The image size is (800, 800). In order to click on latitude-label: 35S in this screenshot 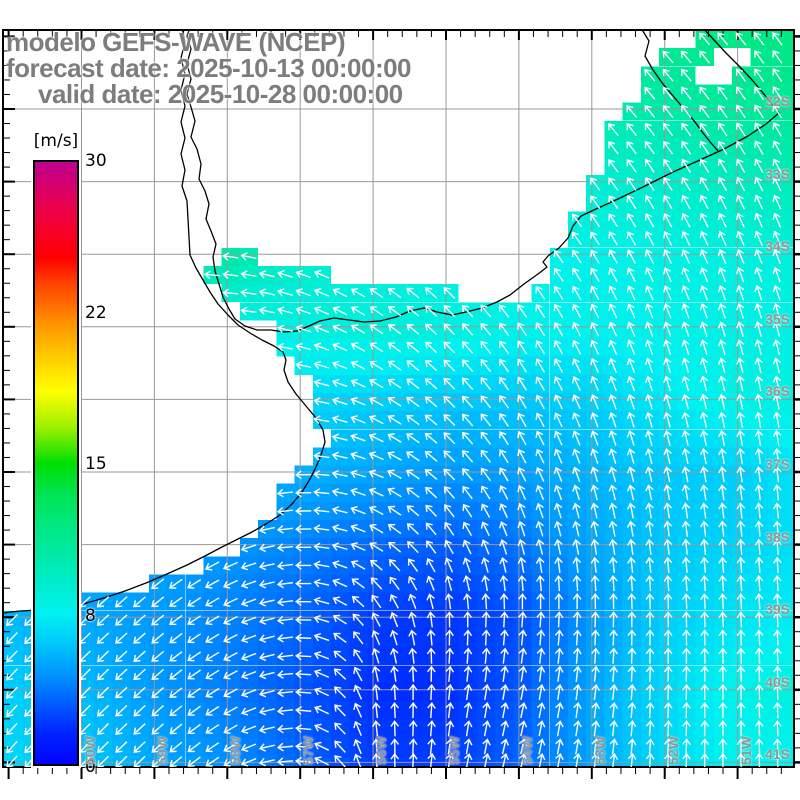, I will do `click(777, 318)`.